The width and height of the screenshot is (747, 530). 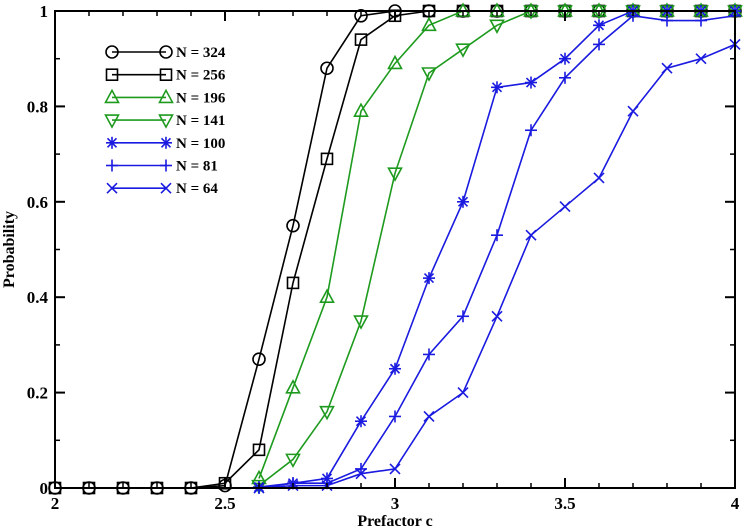 What do you see at coordinates (37, 202) in the screenshot?
I see `y-tick-label: 0.6` at bounding box center [37, 202].